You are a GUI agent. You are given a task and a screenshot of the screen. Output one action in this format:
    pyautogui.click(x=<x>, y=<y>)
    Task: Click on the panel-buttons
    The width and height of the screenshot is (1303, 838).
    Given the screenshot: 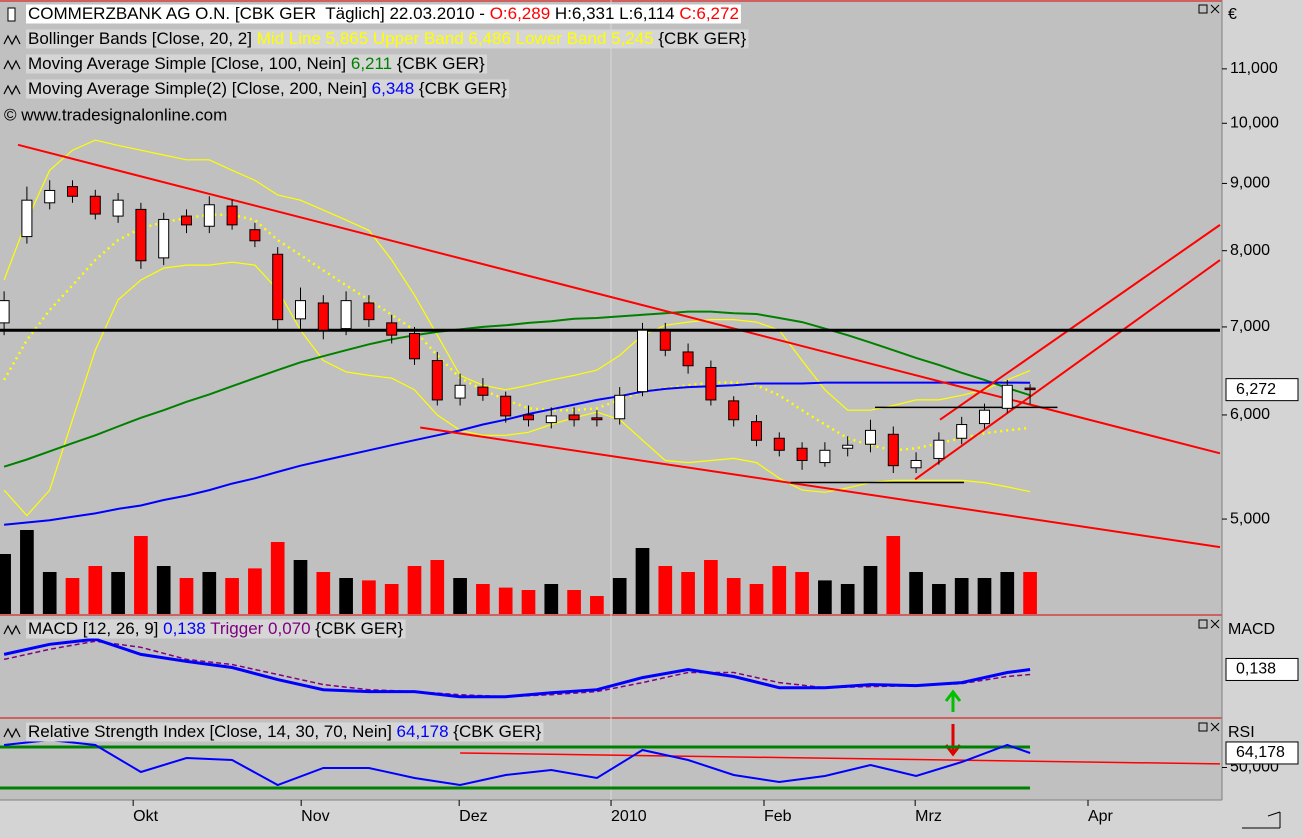 What is the action you would take?
    pyautogui.click(x=1209, y=368)
    